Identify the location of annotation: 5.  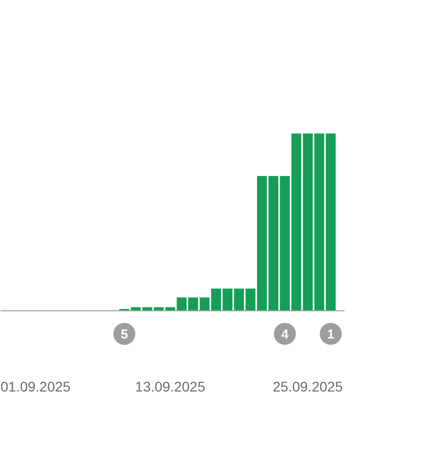
(124, 334).